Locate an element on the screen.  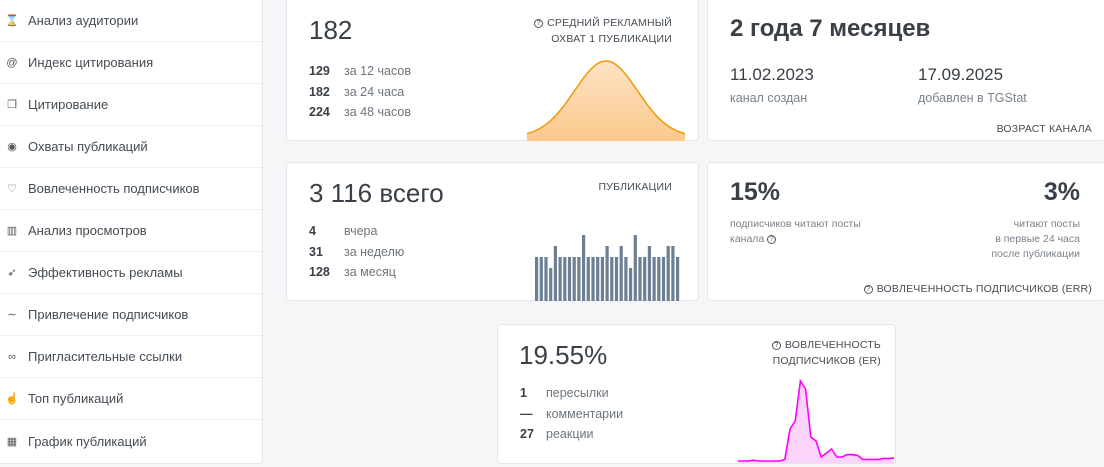
sidebar-item-label: Индекс цитирования is located at coordinates (91, 62).